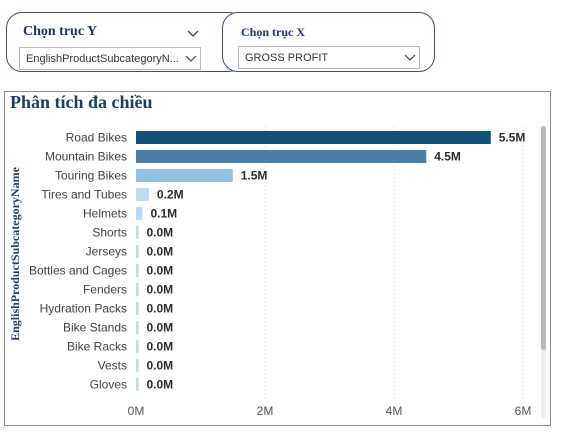 The height and width of the screenshot is (438, 563). Describe the element at coordinates (97, 347) in the screenshot. I see `category-label: Bike Racks` at that location.